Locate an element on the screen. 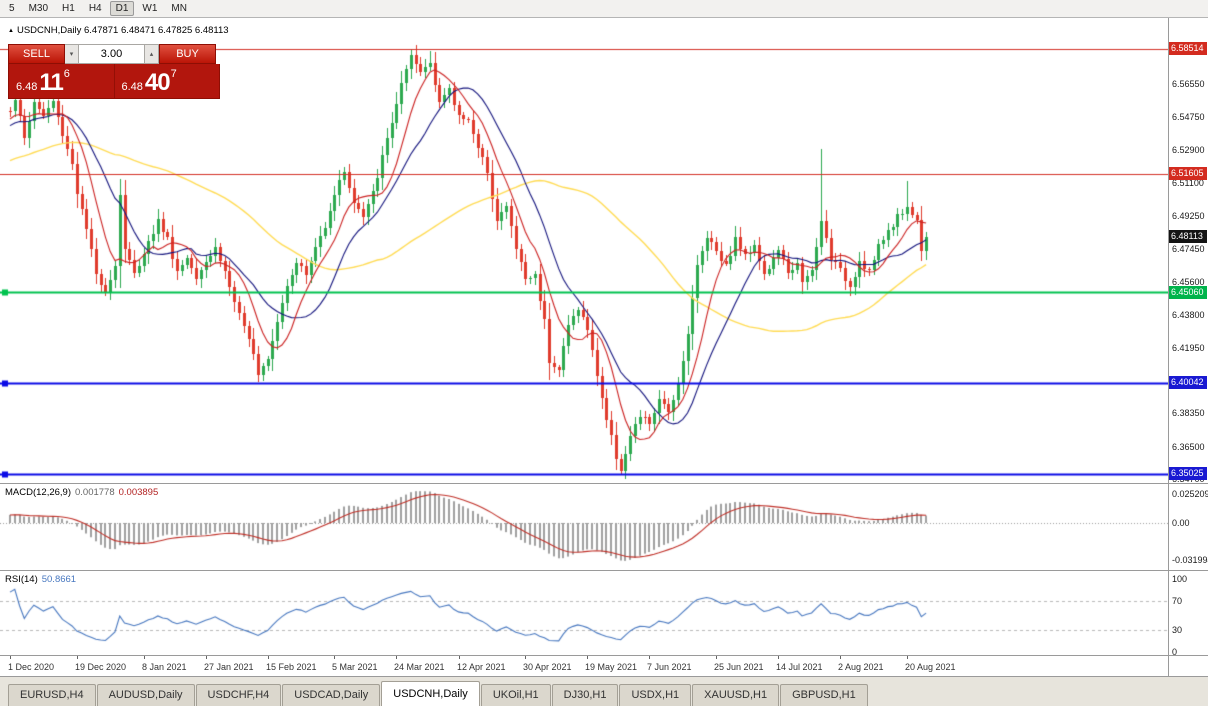  timeframe-button-m30: M30 is located at coordinates (38, 8).